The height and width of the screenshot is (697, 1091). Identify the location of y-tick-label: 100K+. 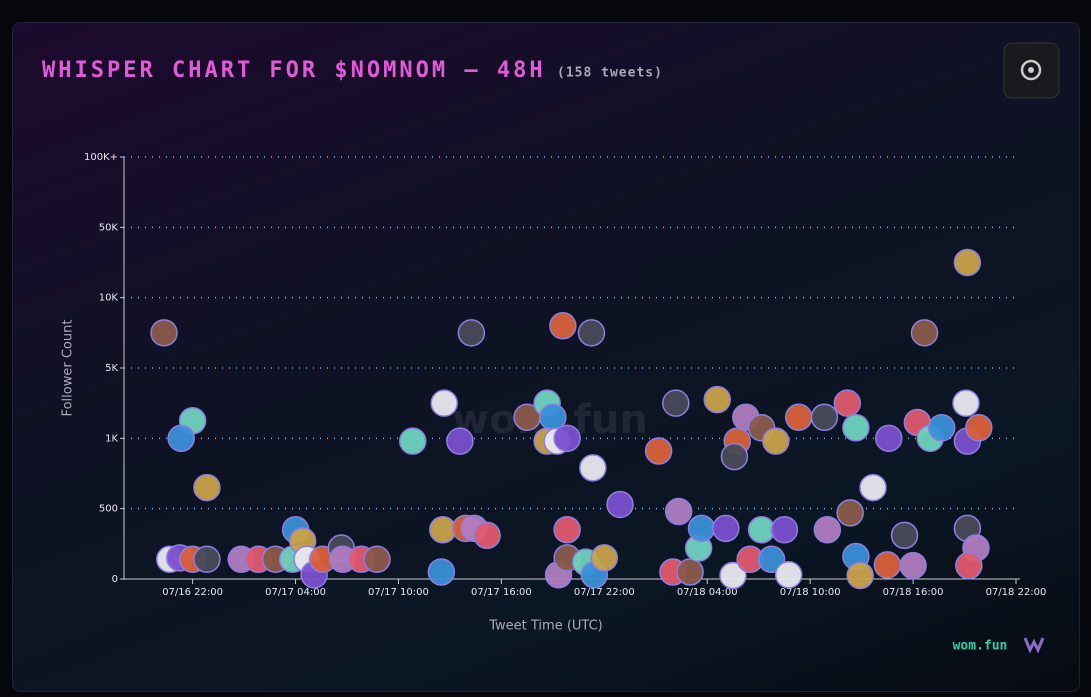
(101, 157).